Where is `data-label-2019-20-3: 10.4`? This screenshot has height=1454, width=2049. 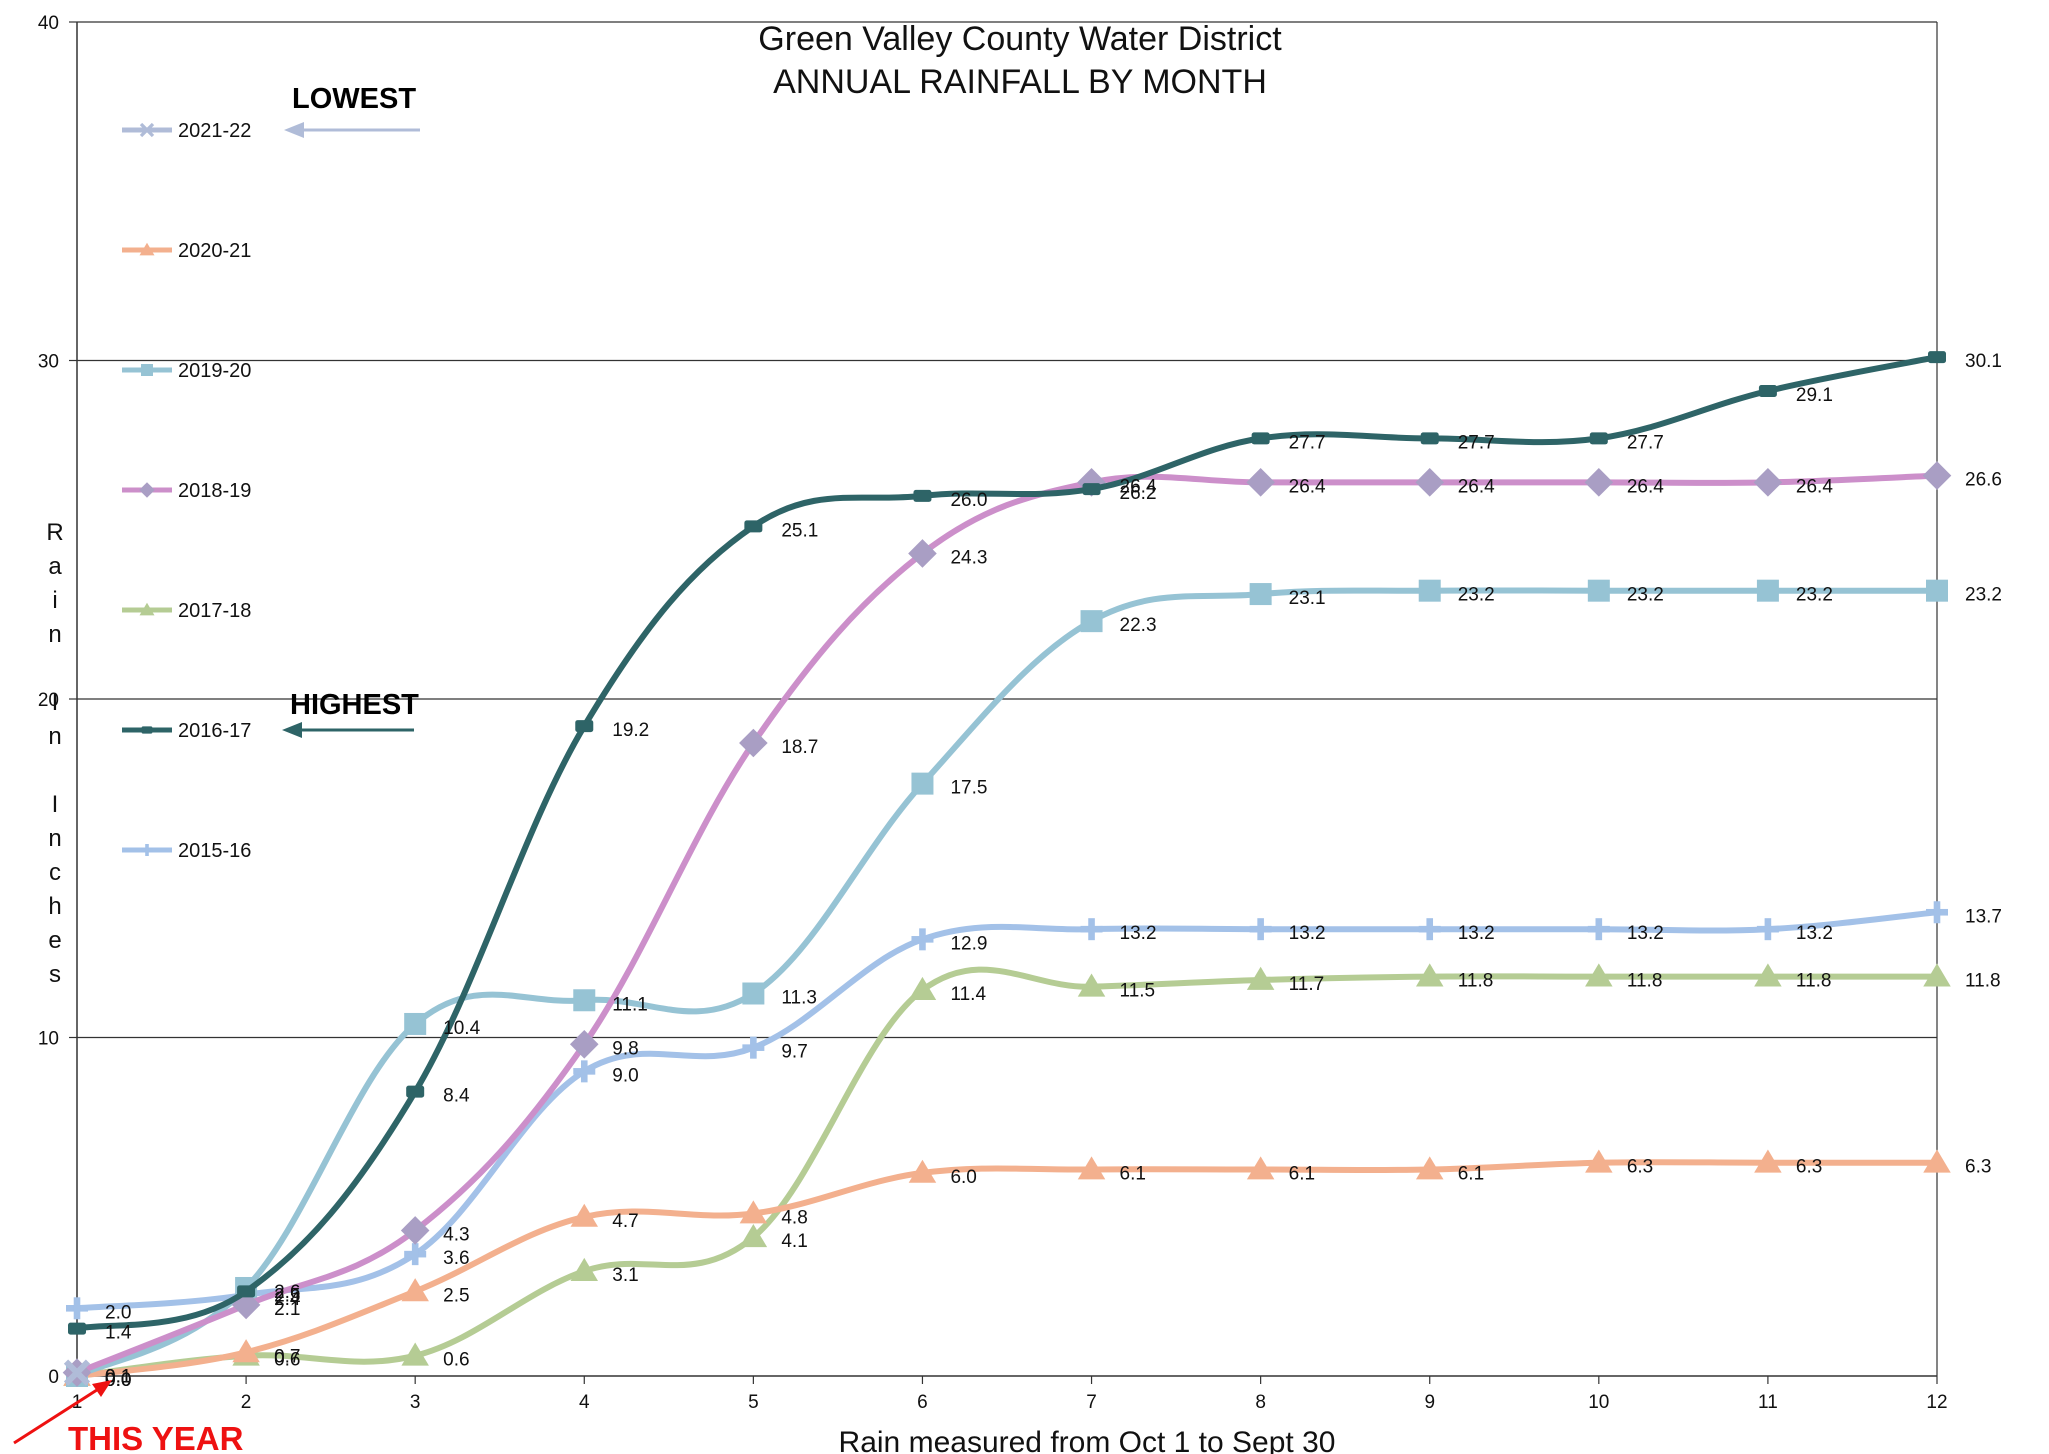 data-label-2019-20-3: 10.4 is located at coordinates (461, 1028).